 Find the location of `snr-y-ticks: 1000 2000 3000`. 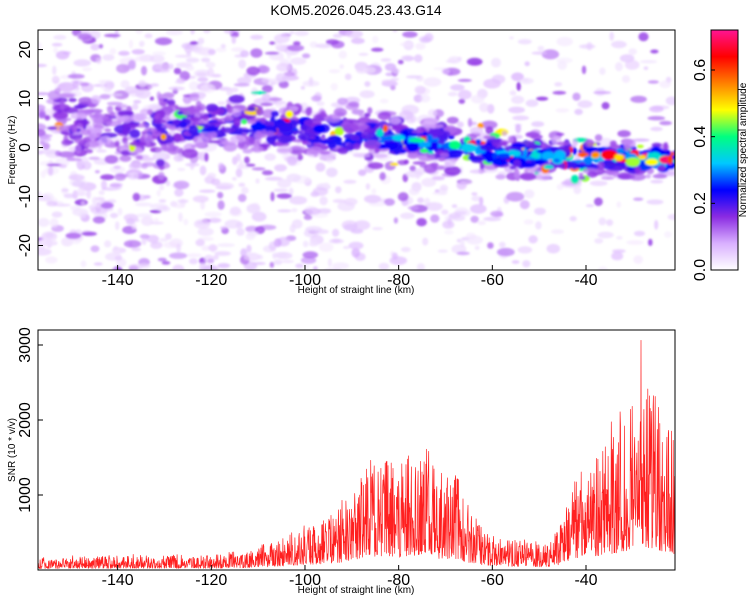

snr-y-ticks: 1000 2000 3000 is located at coordinates (30, 420).